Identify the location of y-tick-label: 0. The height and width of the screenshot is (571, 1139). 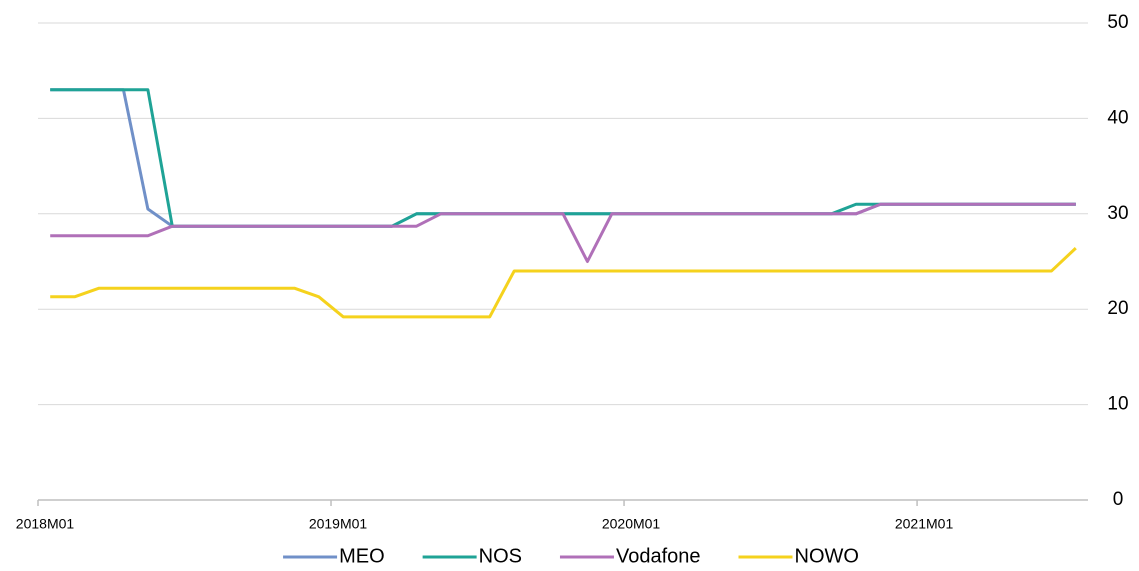
(1118, 499).